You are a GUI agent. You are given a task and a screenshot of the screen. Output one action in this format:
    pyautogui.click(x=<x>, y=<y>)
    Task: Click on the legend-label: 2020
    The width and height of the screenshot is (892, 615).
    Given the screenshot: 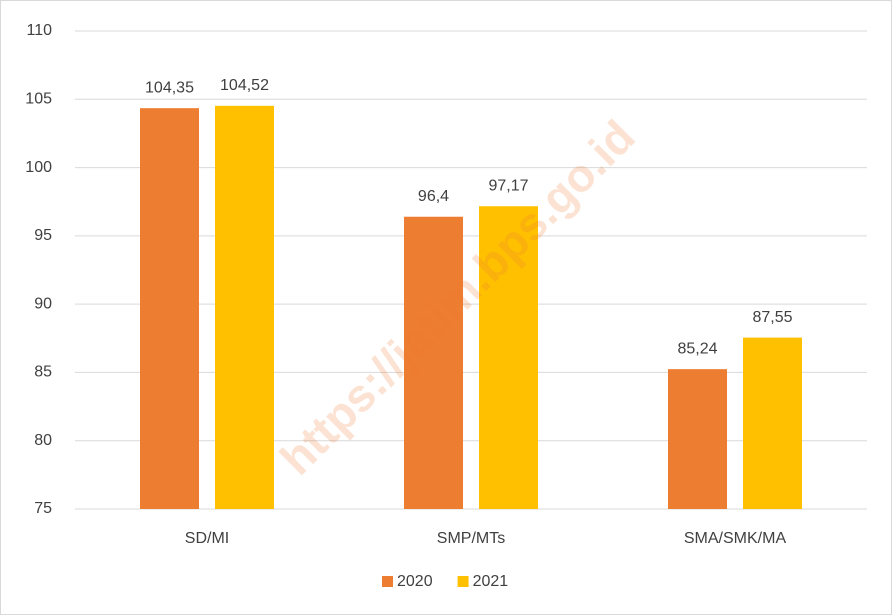 What is the action you would take?
    pyautogui.click(x=415, y=581)
    